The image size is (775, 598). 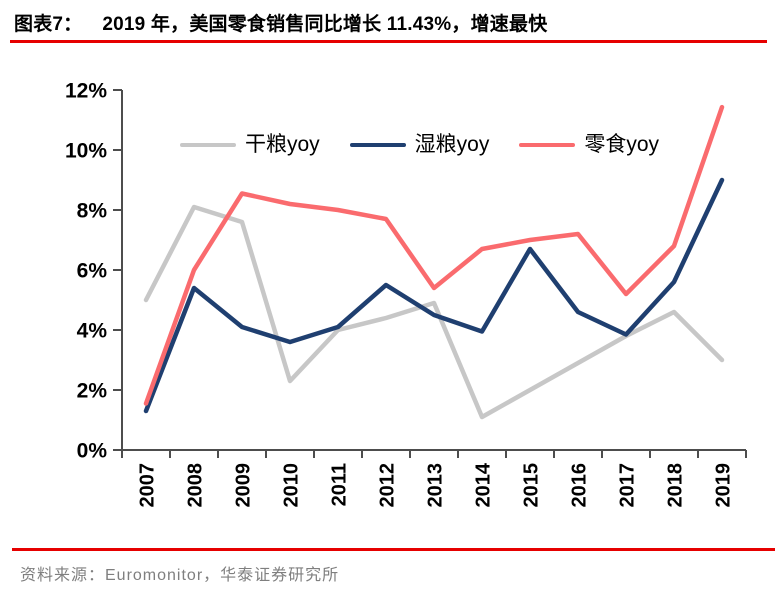 I want to click on y-tick-label: 4%, so click(x=92, y=331).